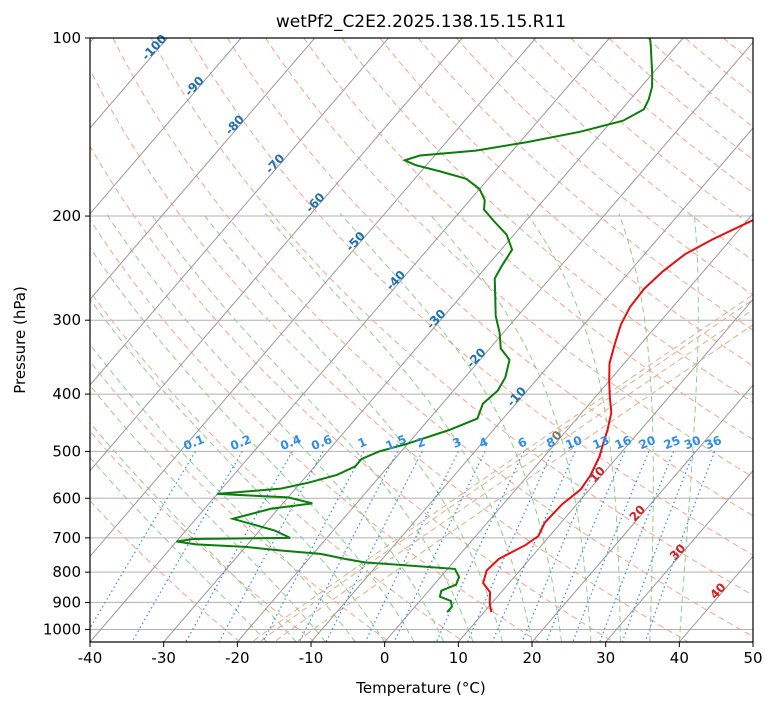  What do you see at coordinates (752, 658) in the screenshot?
I see `x-tick-label: 50` at bounding box center [752, 658].